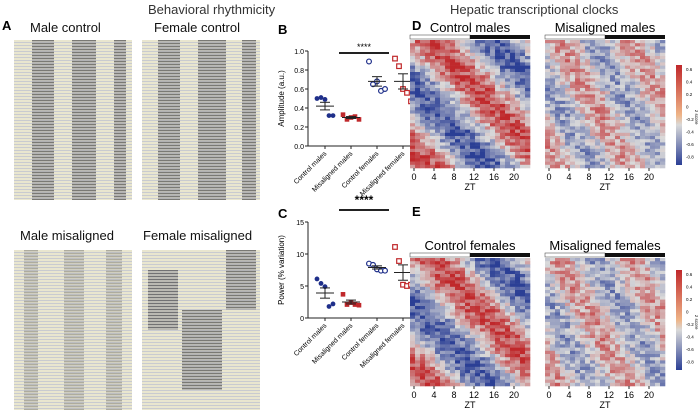 This screenshot has width=700, height=414. Describe the element at coordinates (635, 37) in the screenshot. I see `dark-phase-bar` at that location.